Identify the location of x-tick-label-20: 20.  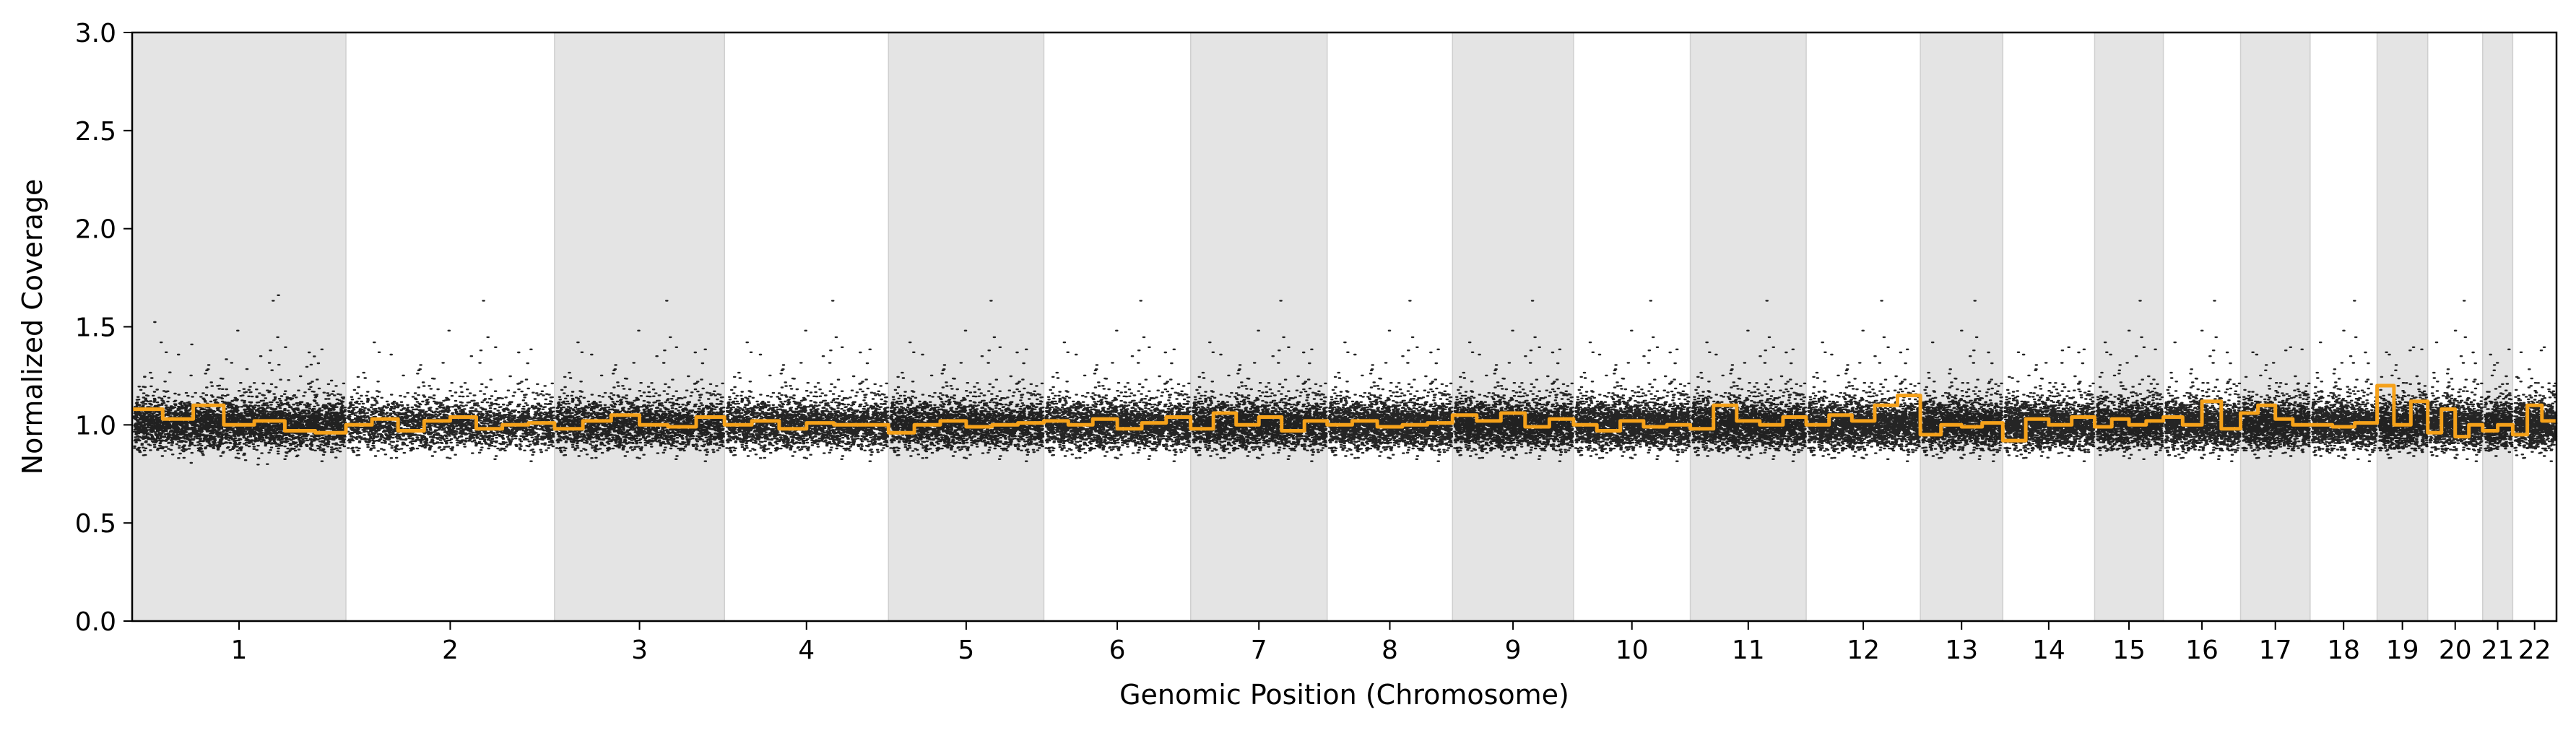
(2455, 650).